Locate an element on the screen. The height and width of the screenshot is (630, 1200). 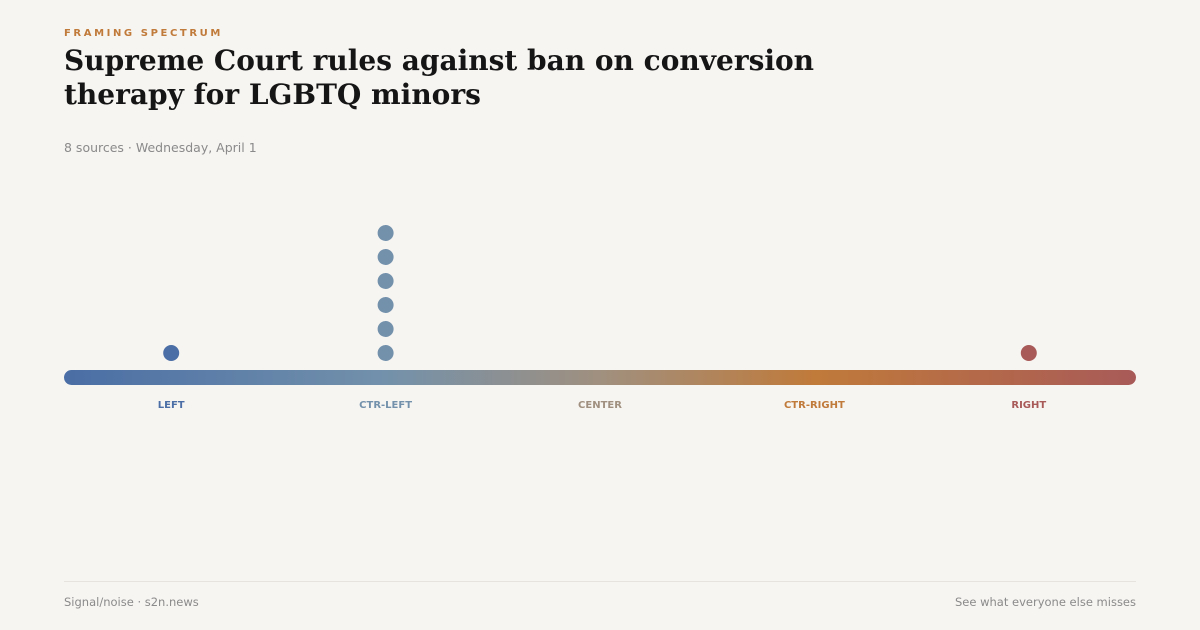
meta: 8 sources · Wednesday, April 1 is located at coordinates (160, 147).